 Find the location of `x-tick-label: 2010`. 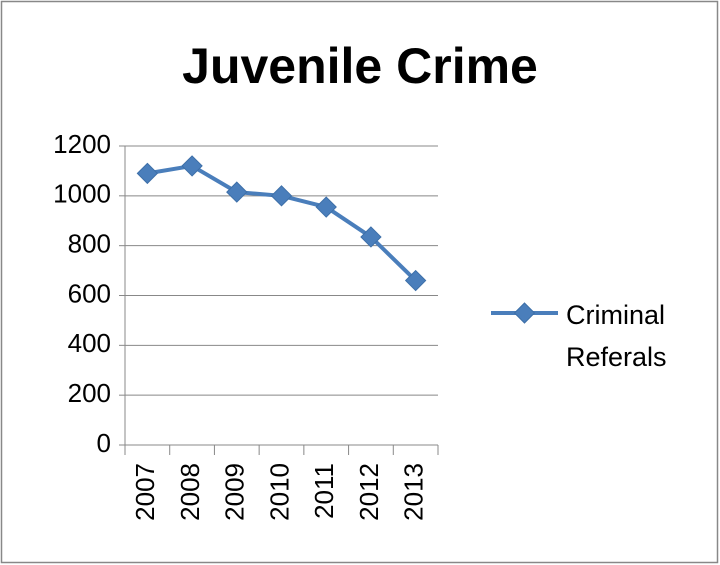

x-tick-label: 2010 is located at coordinates (279, 492).